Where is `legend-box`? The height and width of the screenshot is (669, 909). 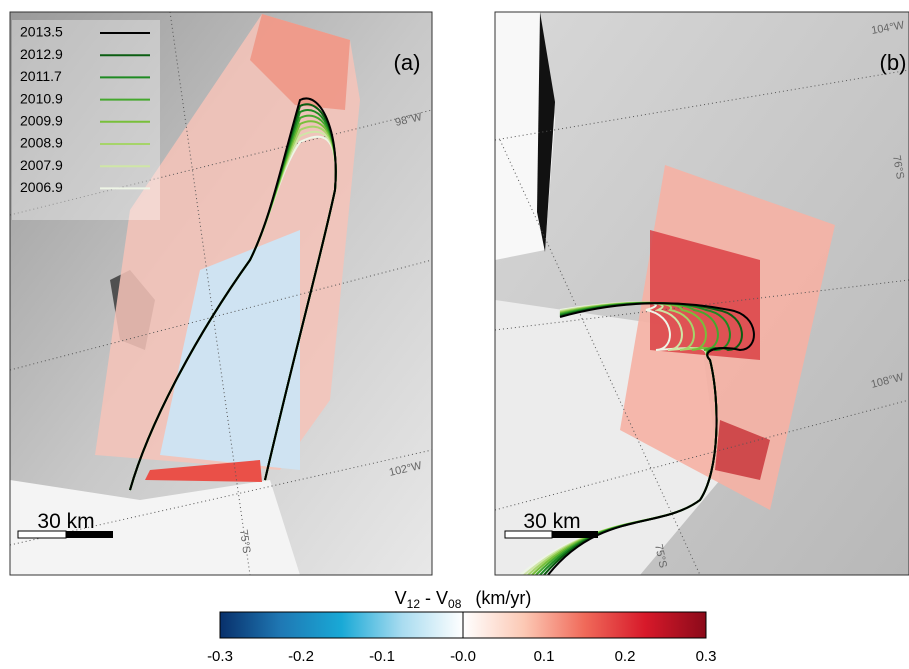 legend-box is located at coordinates (86, 120).